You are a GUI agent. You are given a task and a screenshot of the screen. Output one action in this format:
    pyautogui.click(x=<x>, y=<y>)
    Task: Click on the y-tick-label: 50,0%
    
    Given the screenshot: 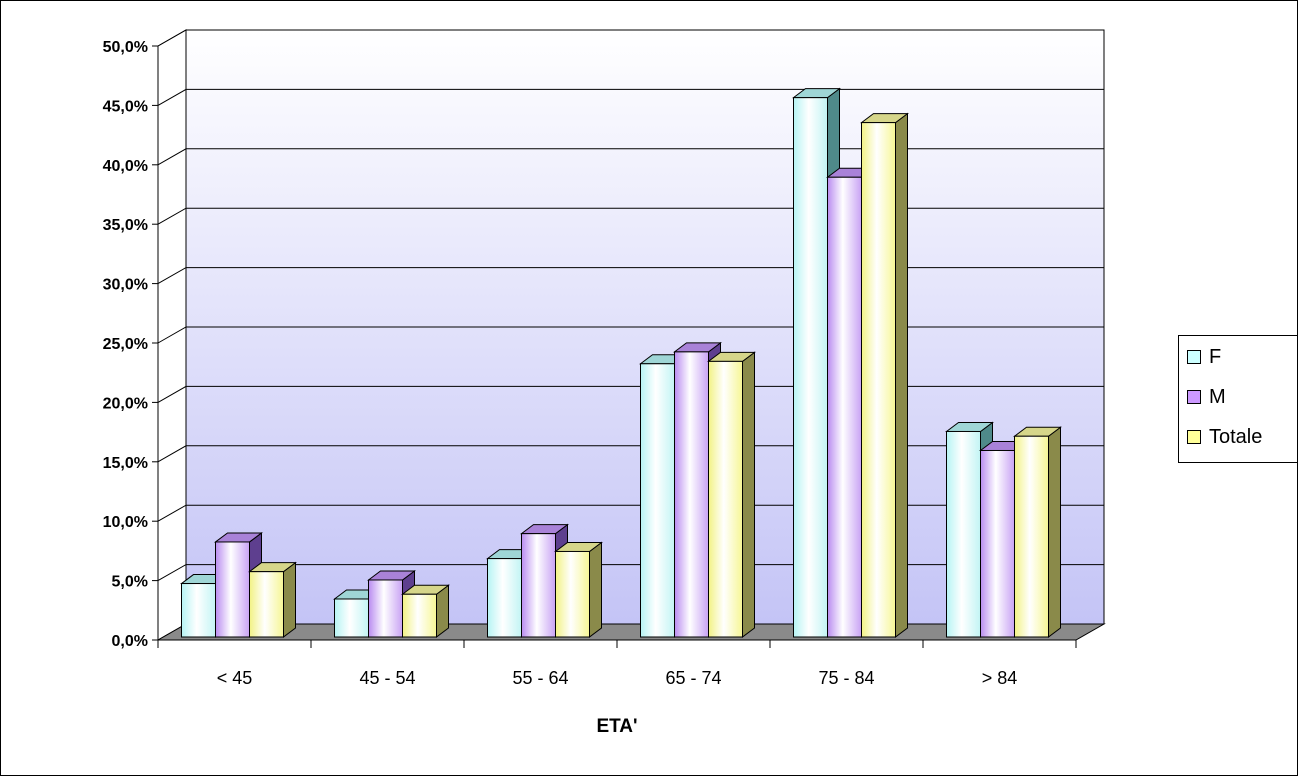 What is the action you would take?
    pyautogui.click(x=125, y=47)
    